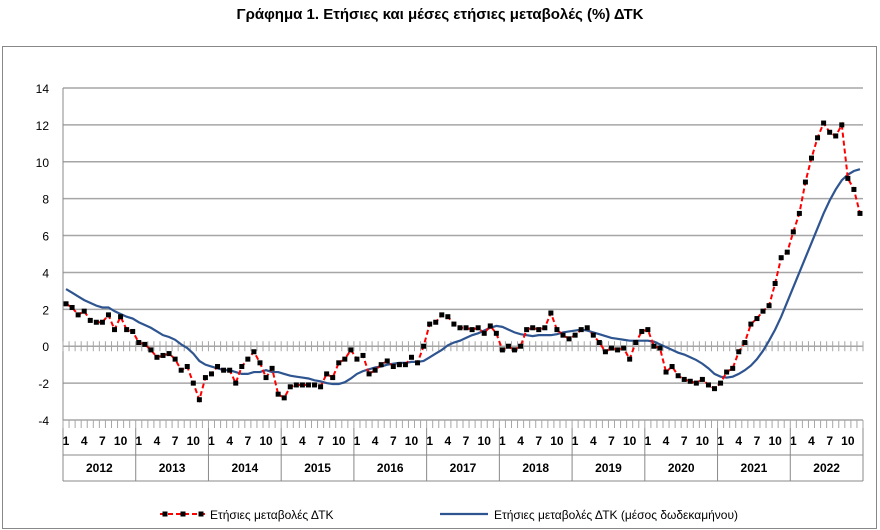  What do you see at coordinates (45, 200) in the screenshot?
I see `y-tick-label: 8` at bounding box center [45, 200].